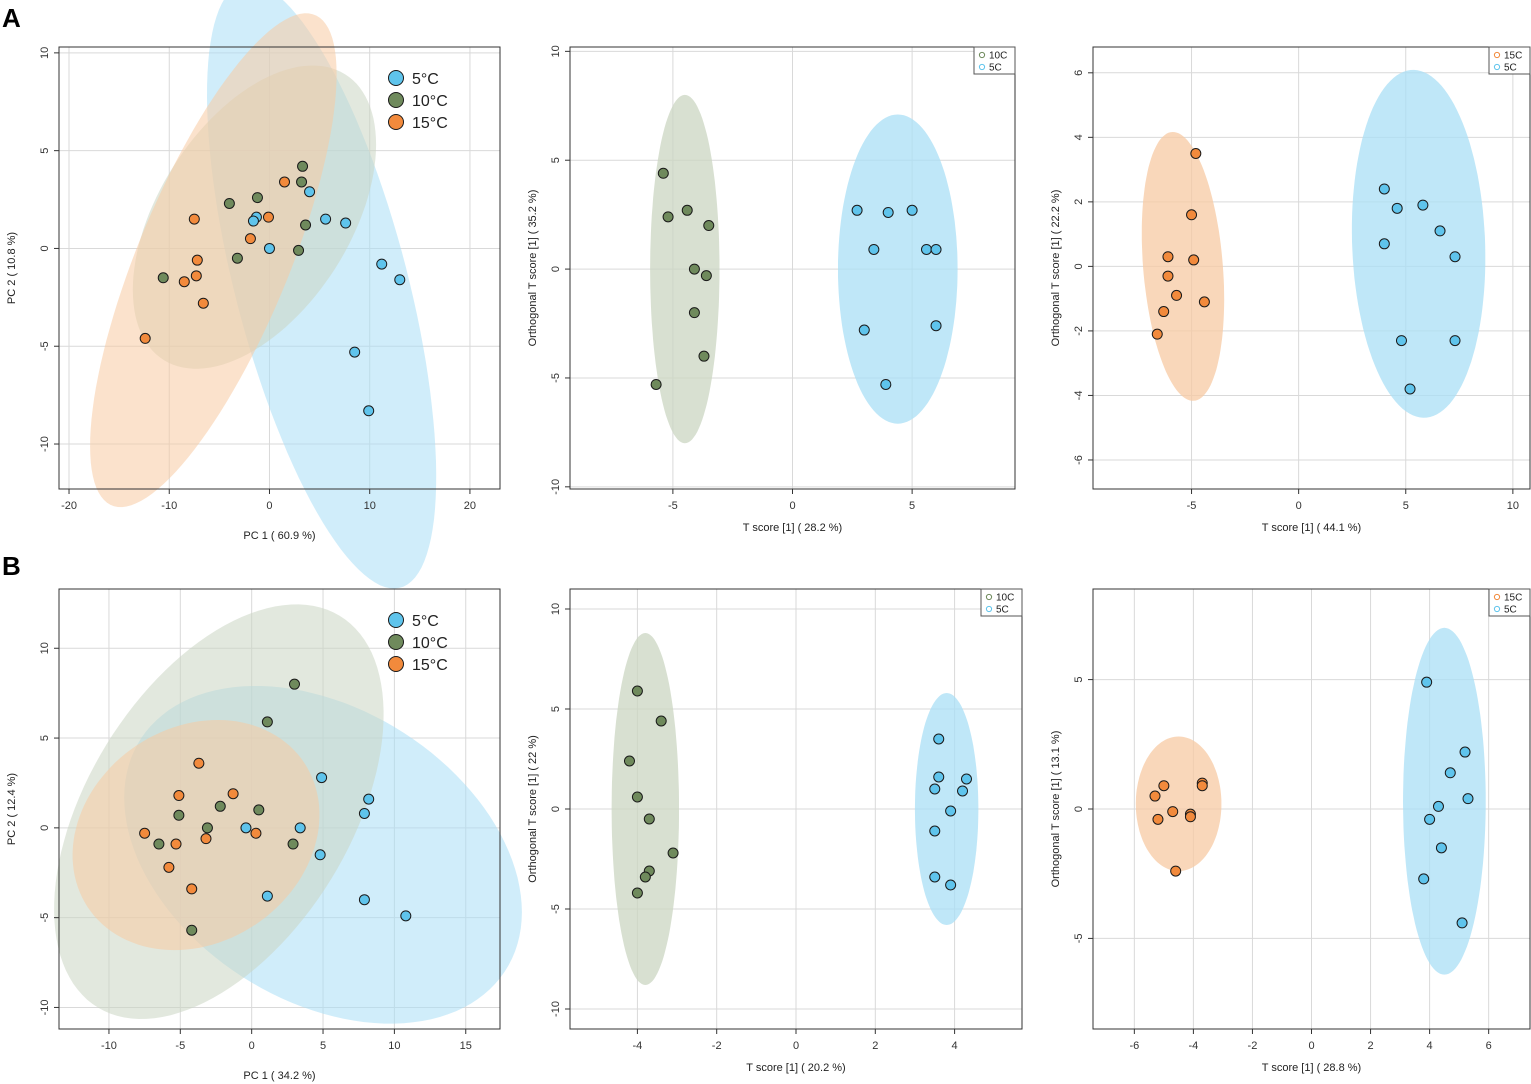 This screenshot has height=1084, width=1531. What do you see at coordinates (795, 1068) in the screenshot?
I see `x-axis-title: T score [1] ( 20.2 %)` at bounding box center [795, 1068].